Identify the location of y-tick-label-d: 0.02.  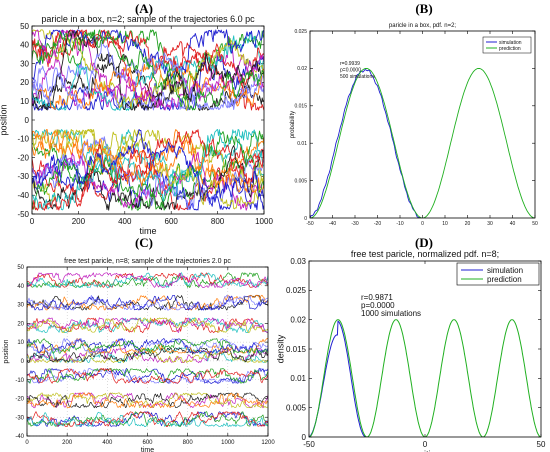
(298, 319).